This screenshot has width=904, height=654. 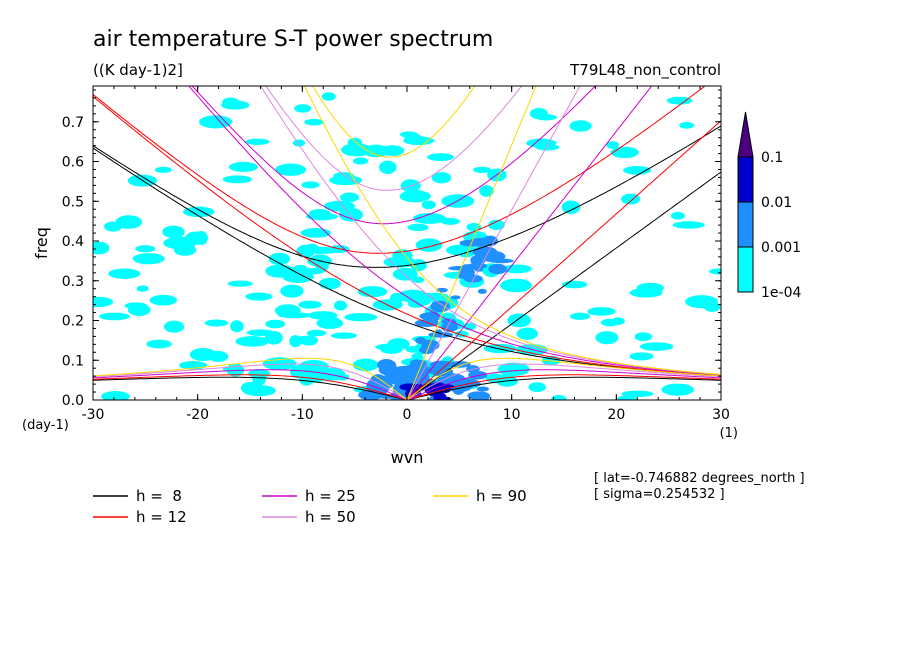 What do you see at coordinates (616, 415) in the screenshot?
I see `x-tick-label: 20` at bounding box center [616, 415].